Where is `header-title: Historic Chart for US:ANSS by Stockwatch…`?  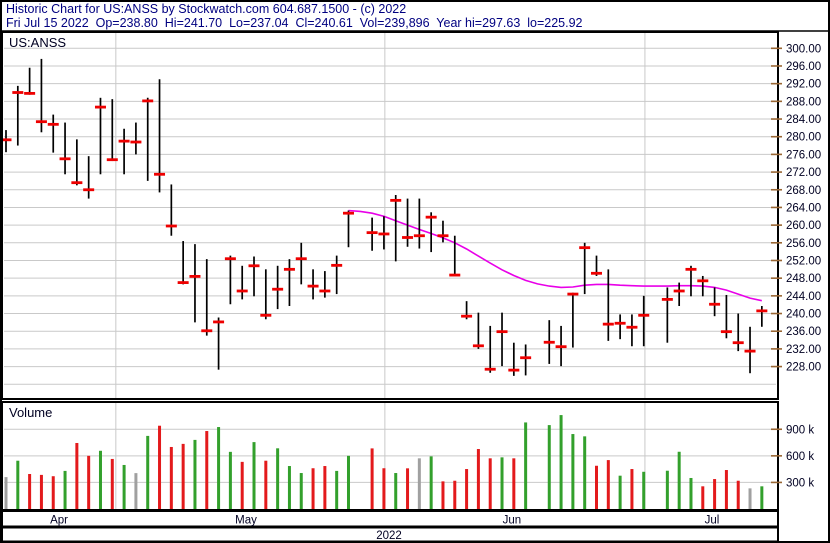
header-title: Historic Chart for US:ANSS by Stockwatch… is located at coordinates (206, 9).